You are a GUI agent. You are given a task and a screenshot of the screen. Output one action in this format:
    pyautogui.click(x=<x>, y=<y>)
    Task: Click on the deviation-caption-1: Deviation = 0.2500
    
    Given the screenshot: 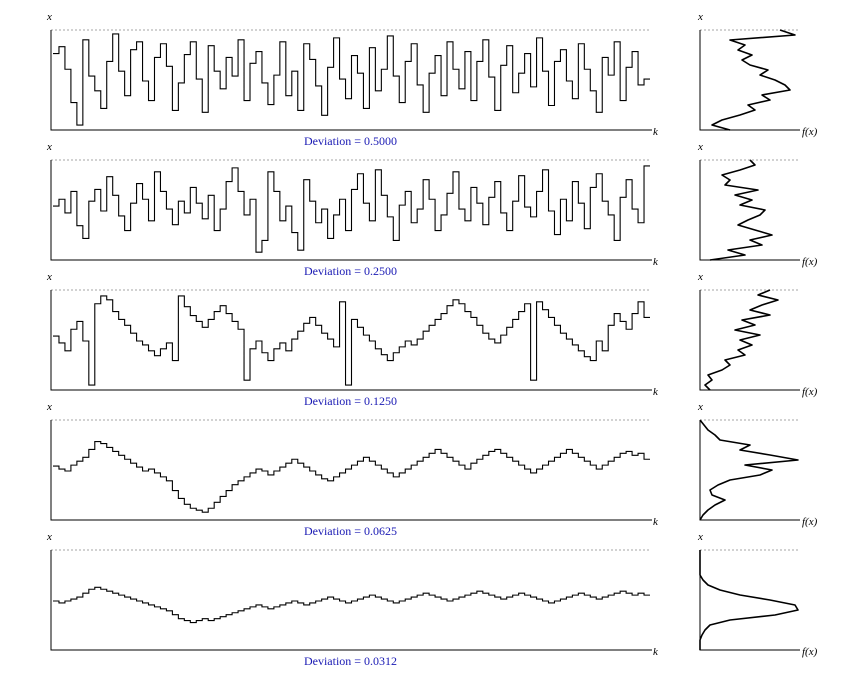 What is the action you would take?
    pyautogui.click(x=350, y=271)
    